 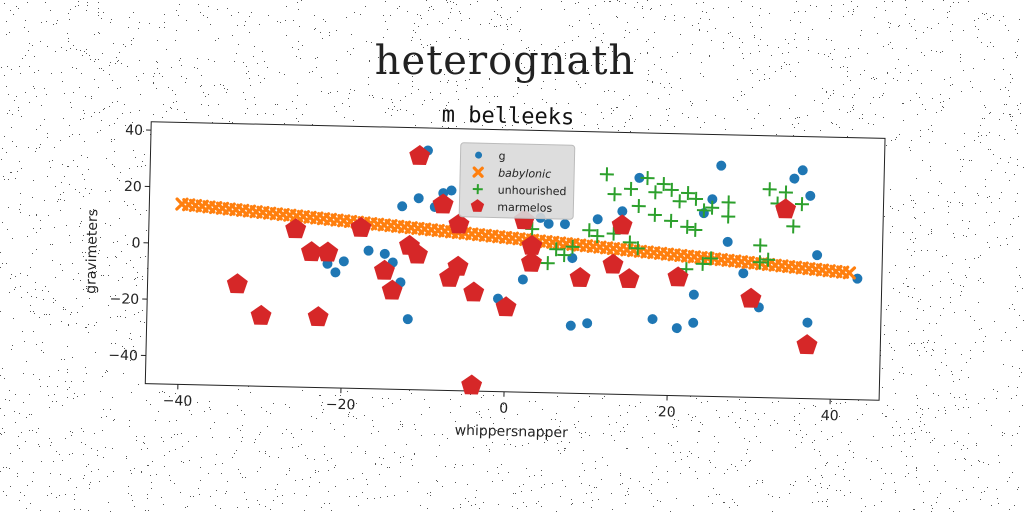 What do you see at coordinates (849, 273) in the screenshot?
I see `point-babylonic` at bounding box center [849, 273].